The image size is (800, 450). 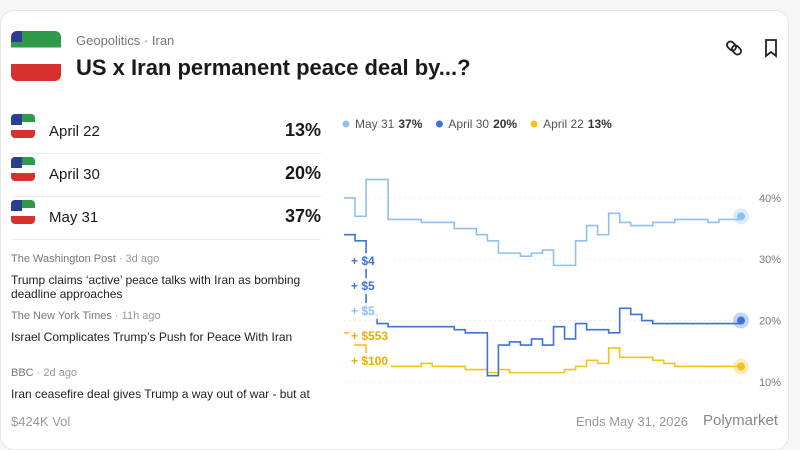 What do you see at coordinates (142, 259) in the screenshot?
I see `time: 3d ago` at bounding box center [142, 259].